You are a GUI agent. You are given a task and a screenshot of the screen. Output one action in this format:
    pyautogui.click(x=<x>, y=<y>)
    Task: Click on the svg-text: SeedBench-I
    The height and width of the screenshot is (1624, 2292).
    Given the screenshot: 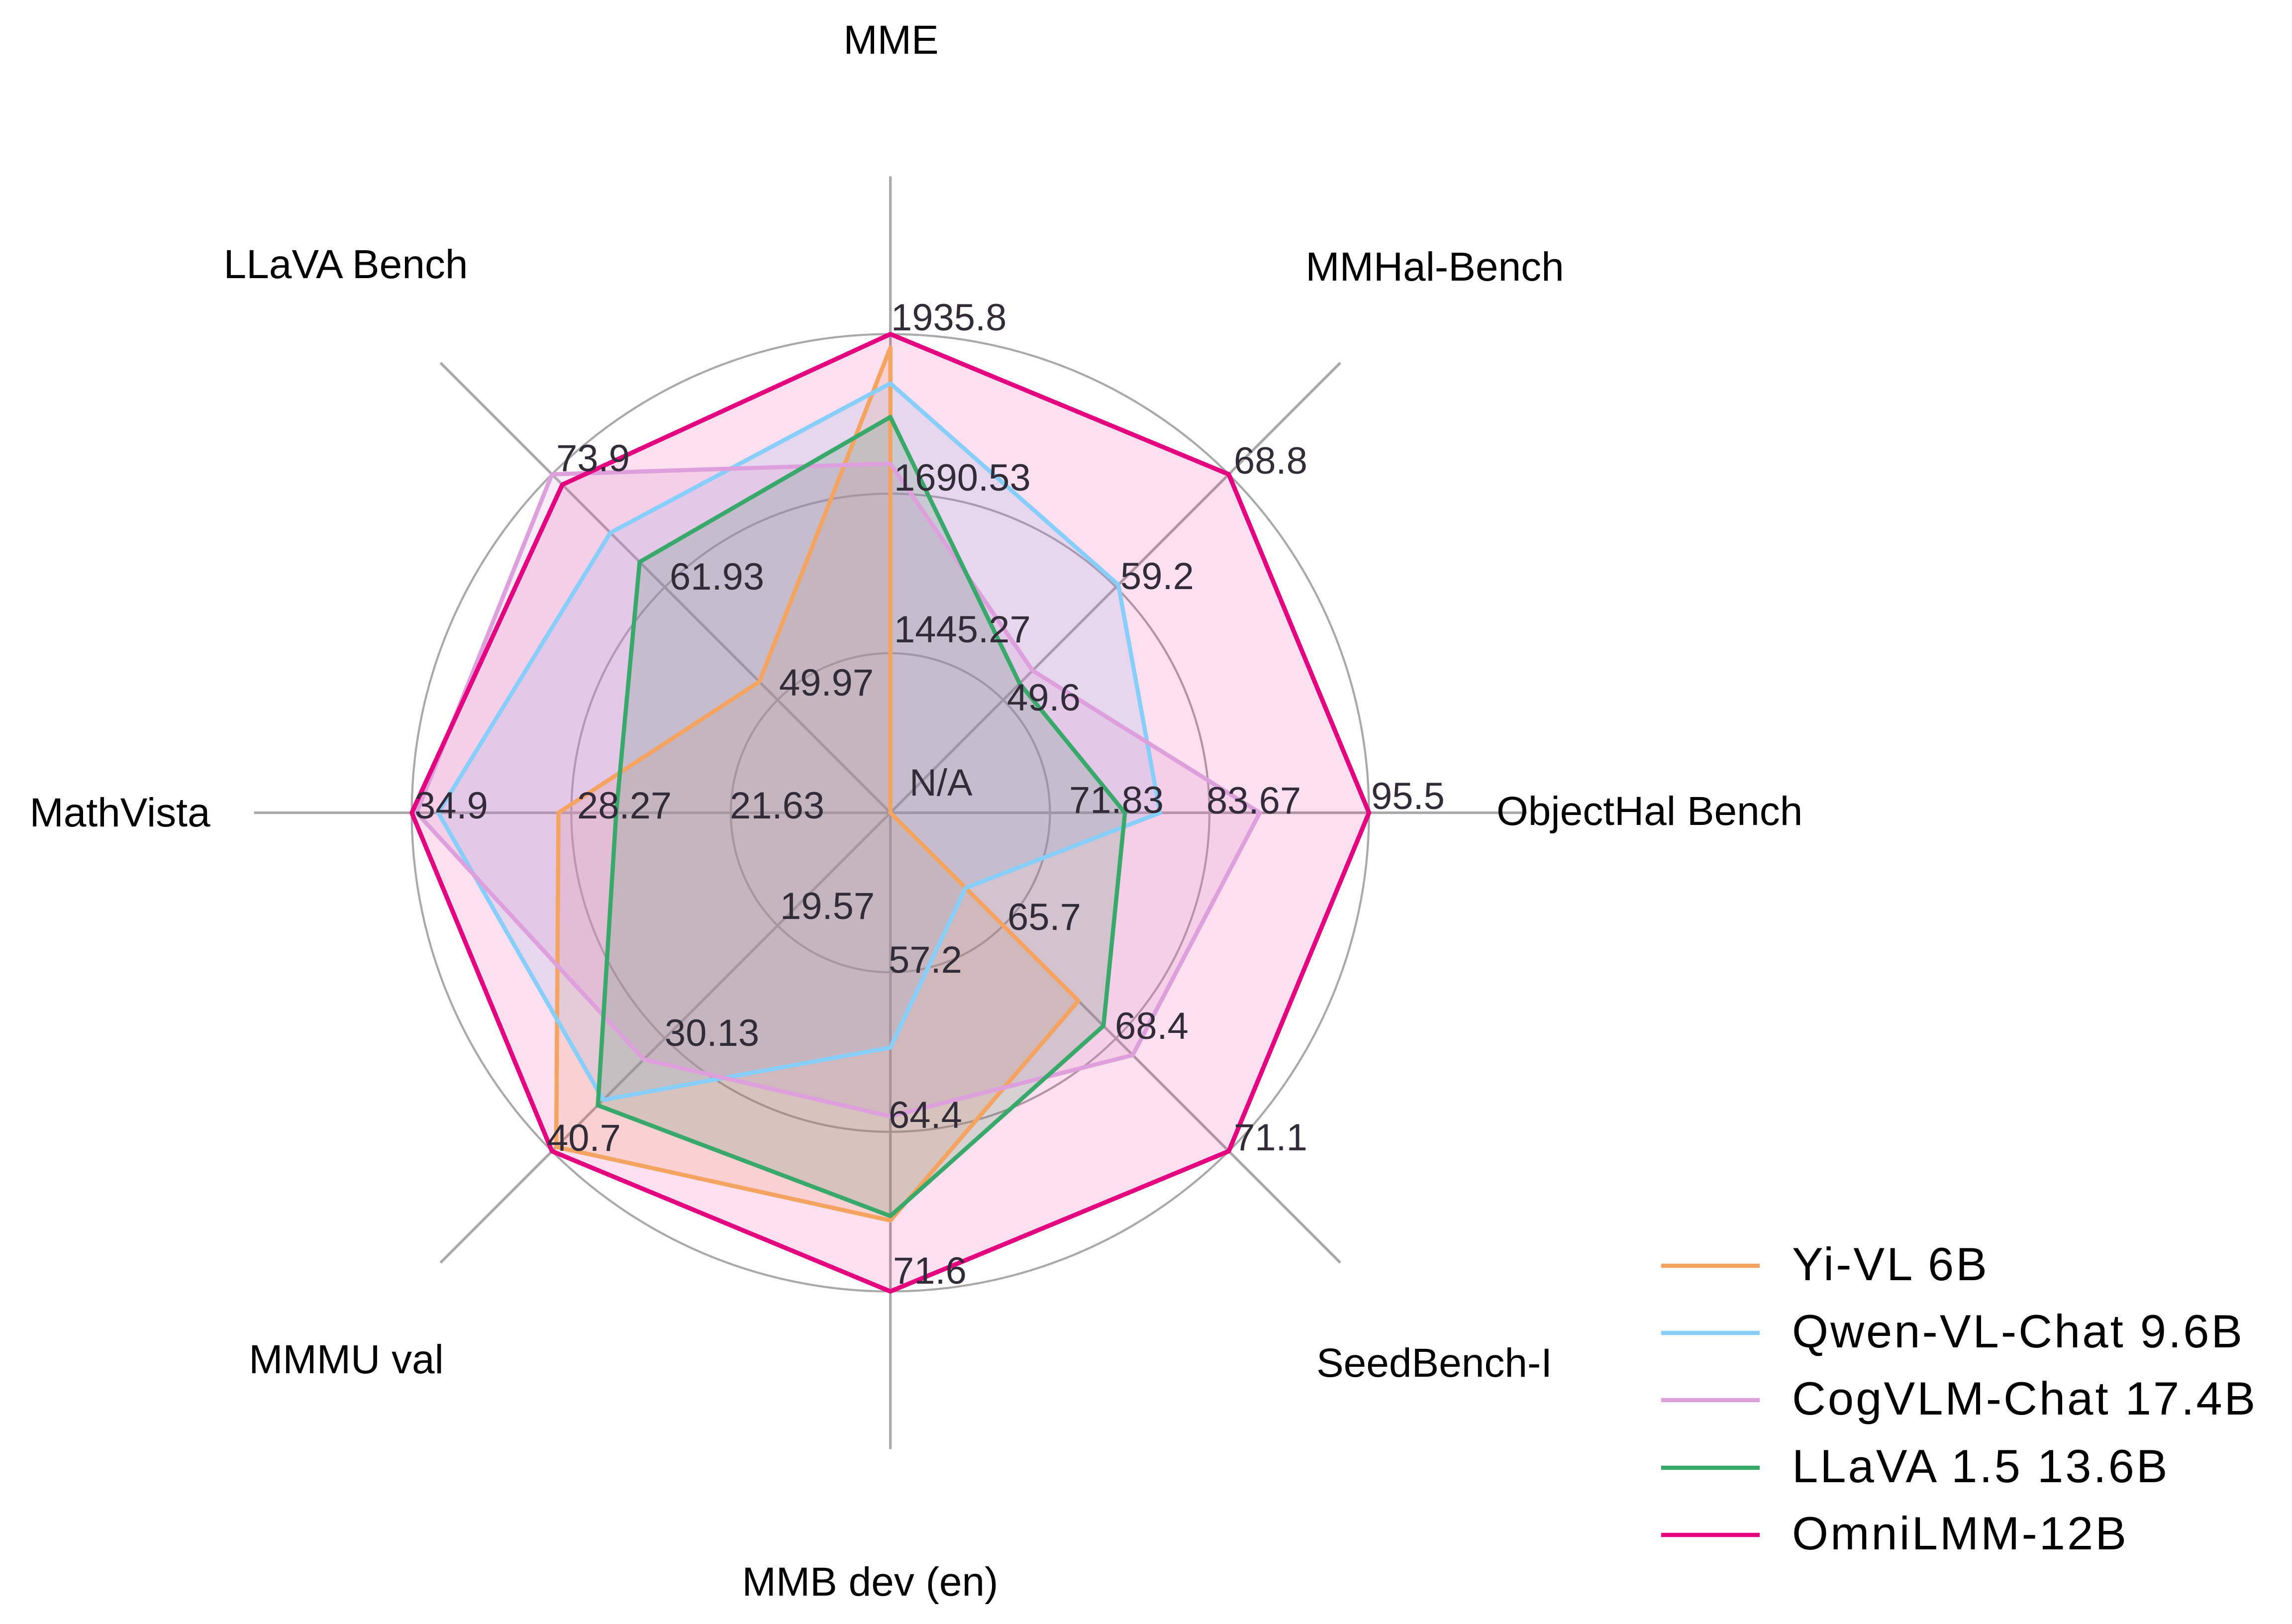 What is the action you would take?
    pyautogui.click(x=1434, y=1363)
    